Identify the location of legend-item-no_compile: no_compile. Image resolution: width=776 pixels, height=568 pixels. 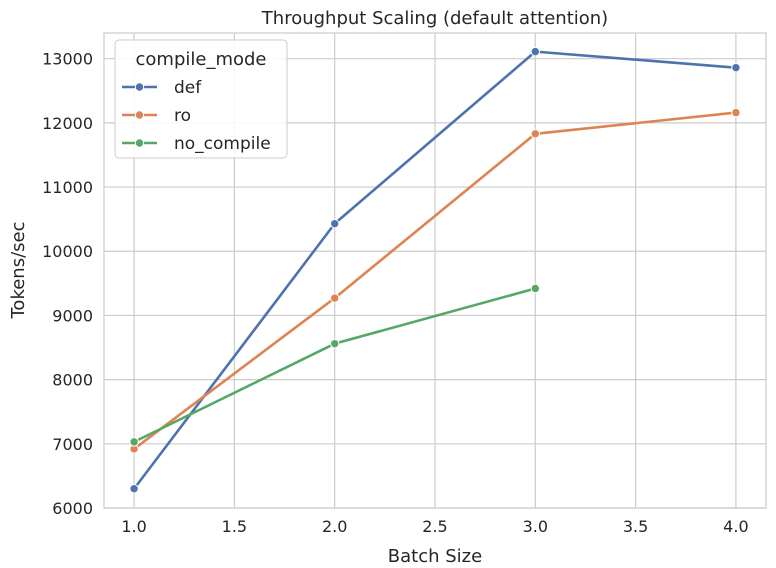
(196, 144).